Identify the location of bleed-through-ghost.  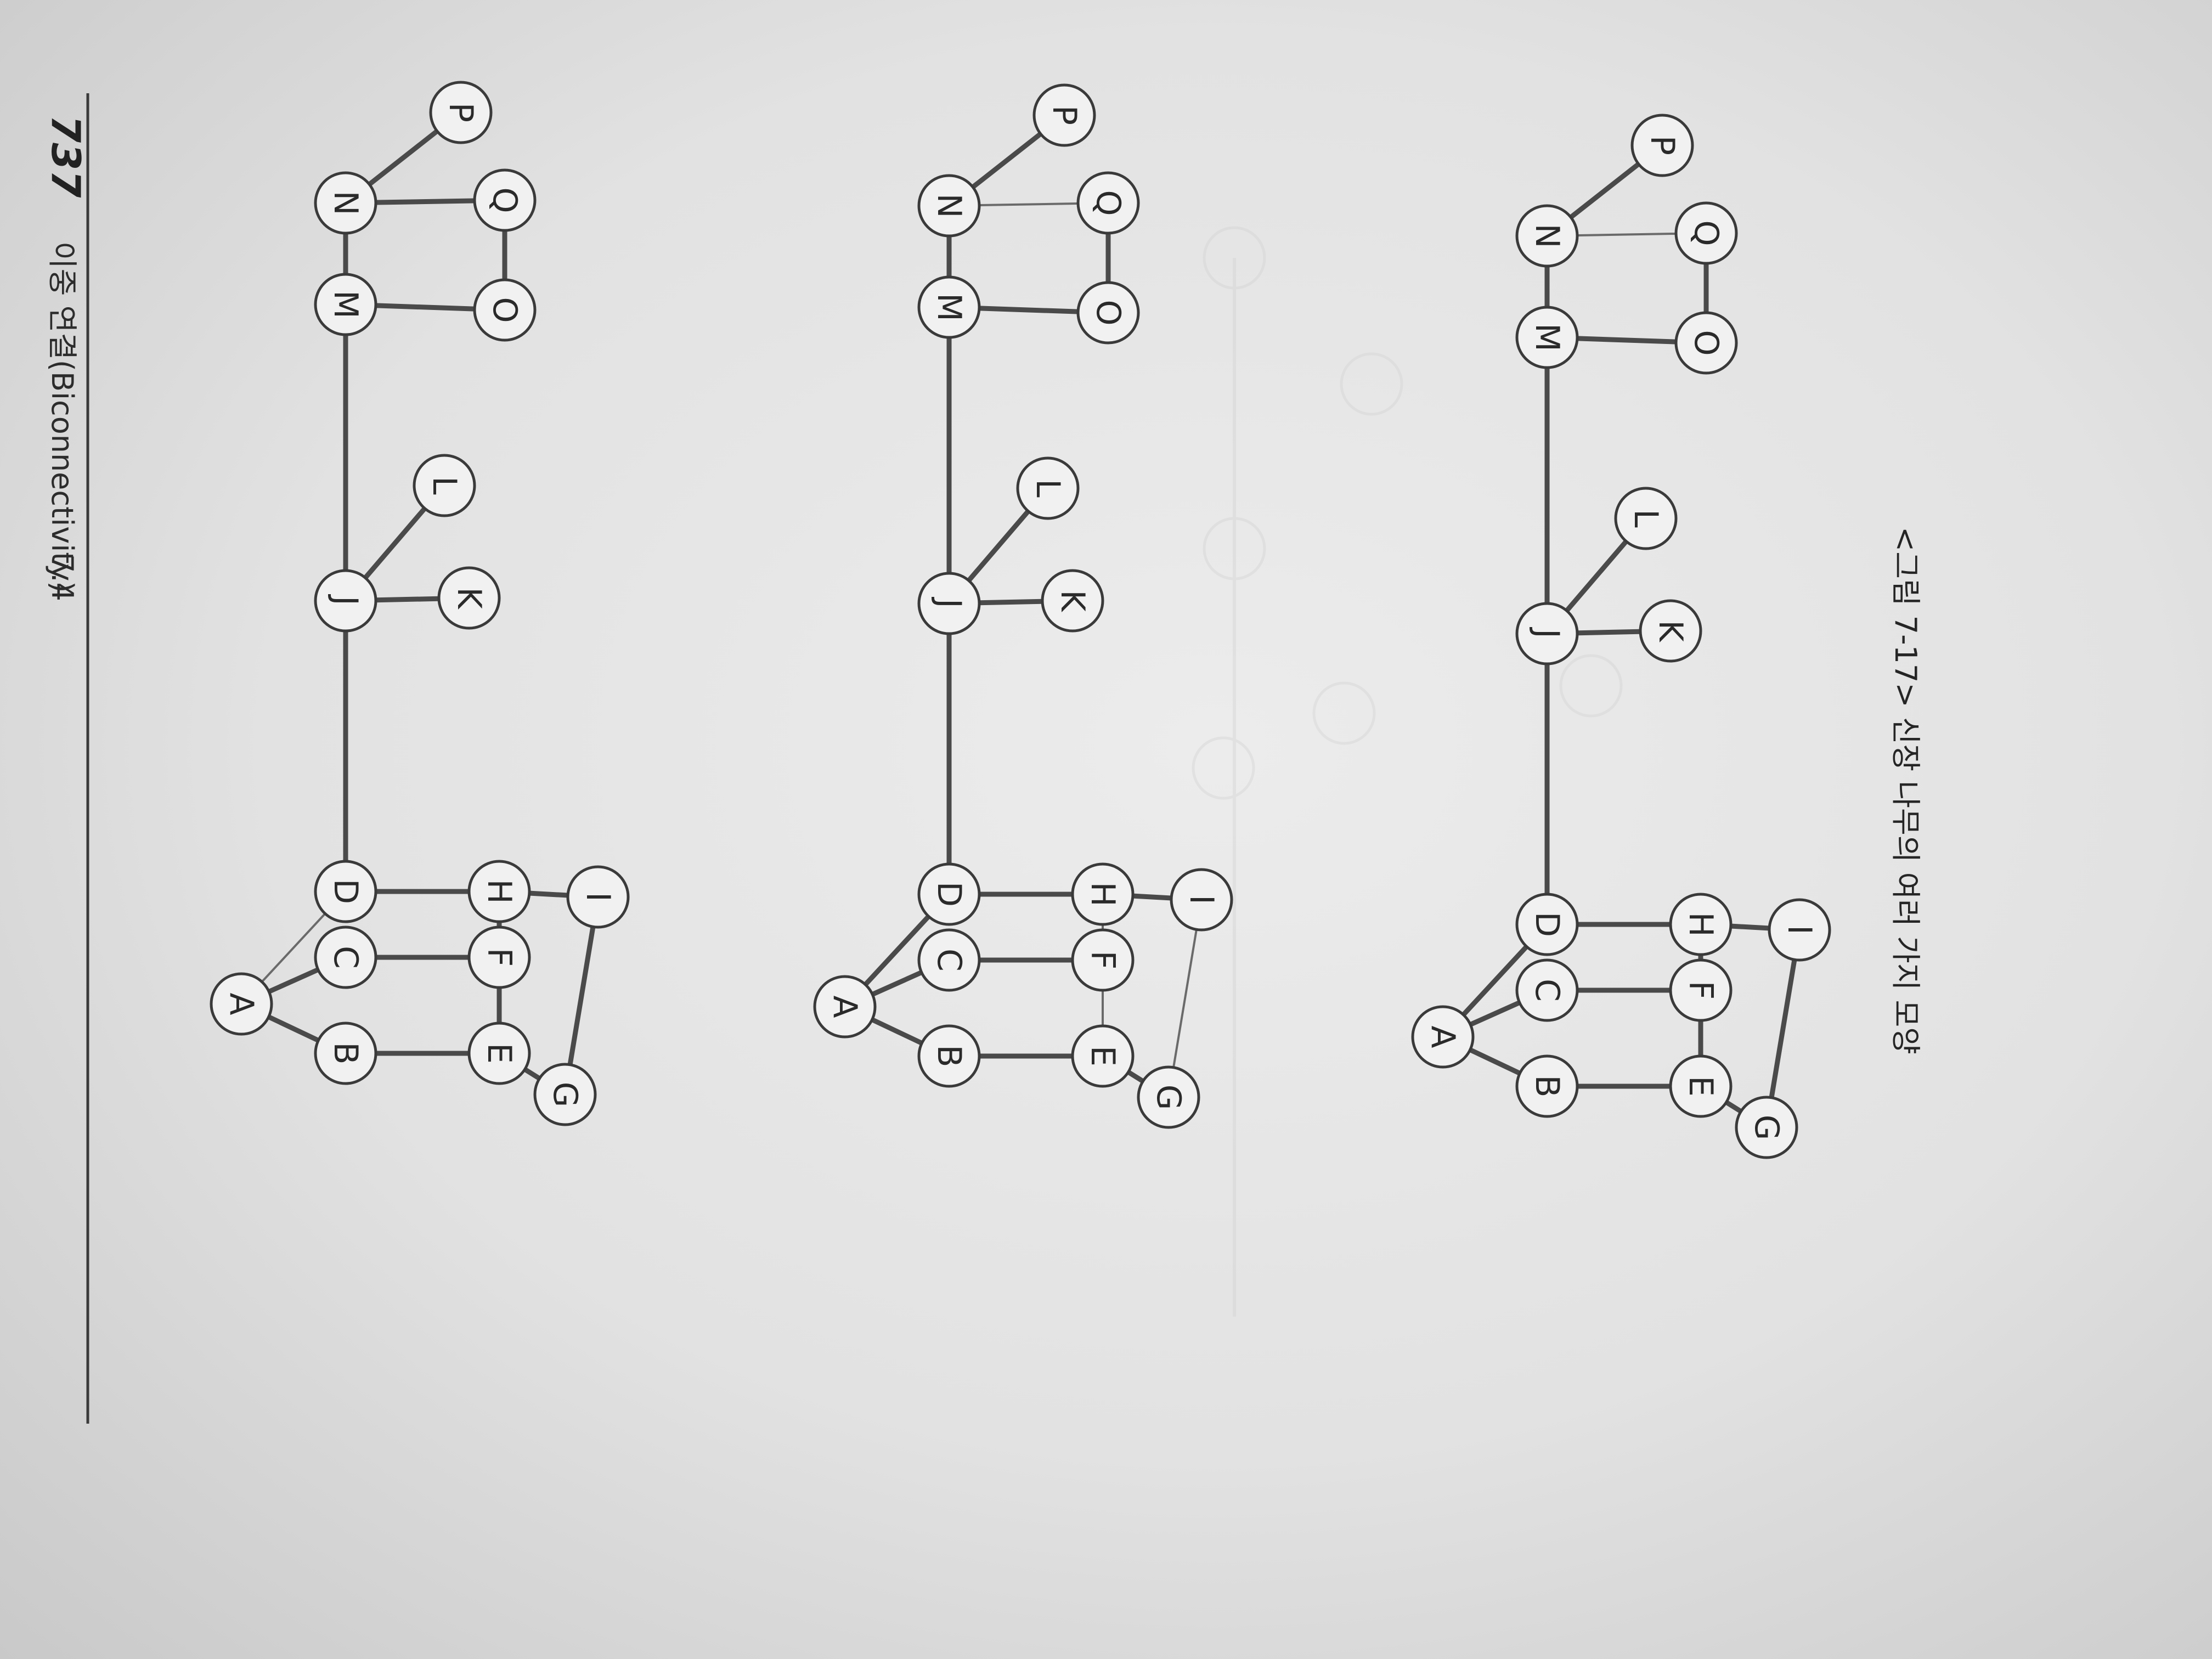
(1407, 771).